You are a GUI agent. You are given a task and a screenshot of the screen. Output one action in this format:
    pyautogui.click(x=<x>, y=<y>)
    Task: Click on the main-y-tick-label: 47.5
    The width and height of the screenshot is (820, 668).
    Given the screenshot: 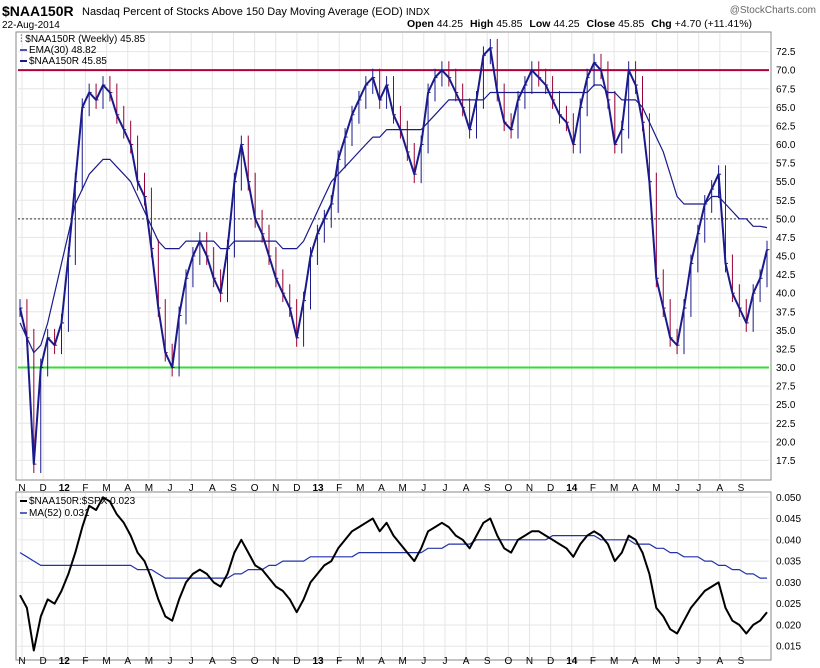 What is the action you would take?
    pyautogui.click(x=786, y=238)
    